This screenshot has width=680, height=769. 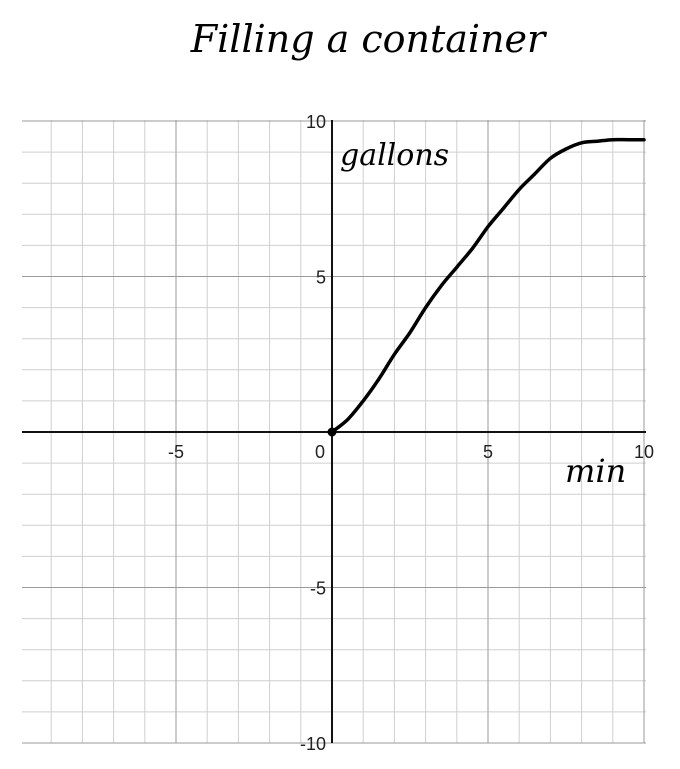 I want to click on y-tick-label: -5, so click(x=318, y=589).